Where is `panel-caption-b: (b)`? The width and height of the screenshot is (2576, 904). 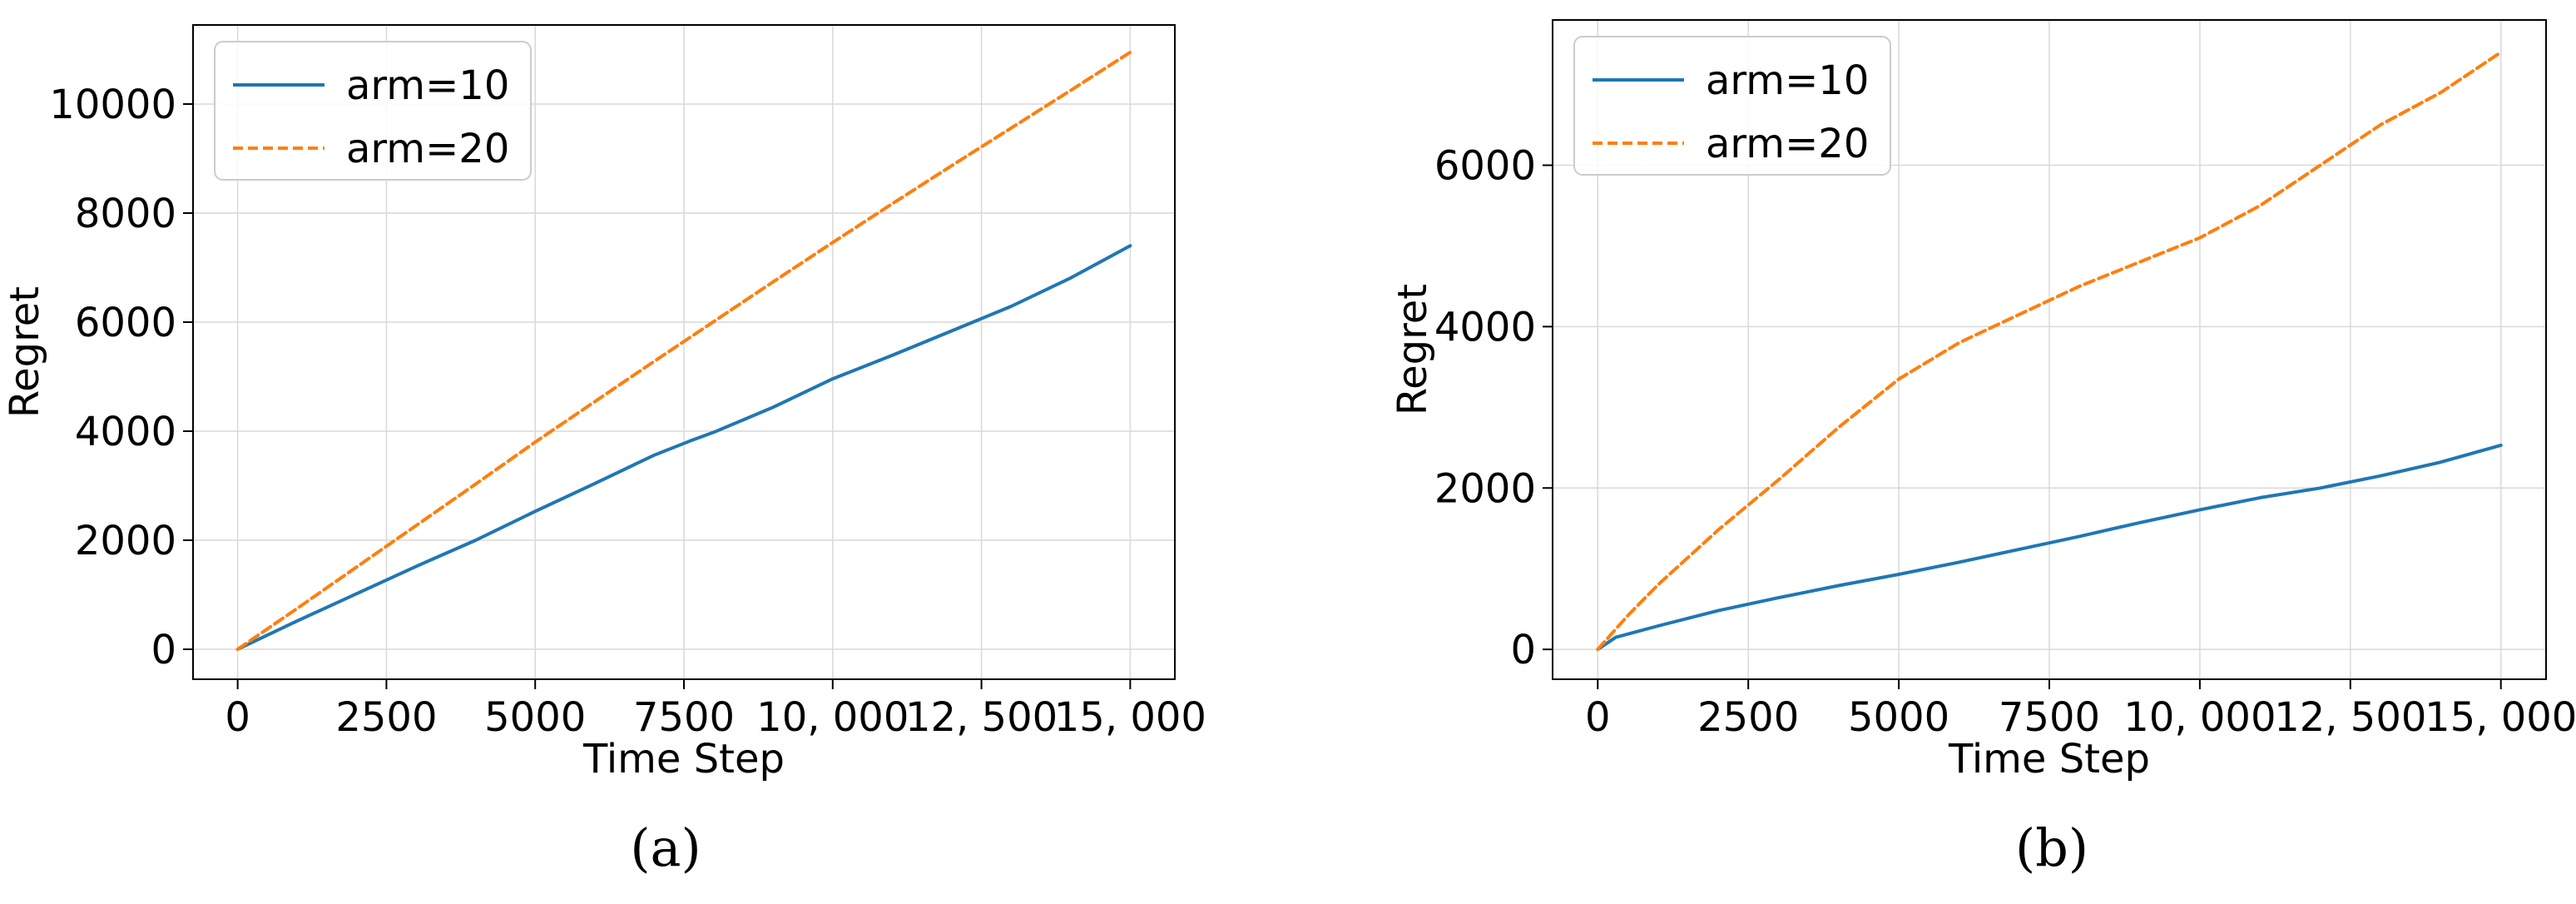
panel-caption-b: (b) is located at coordinates (2051, 847).